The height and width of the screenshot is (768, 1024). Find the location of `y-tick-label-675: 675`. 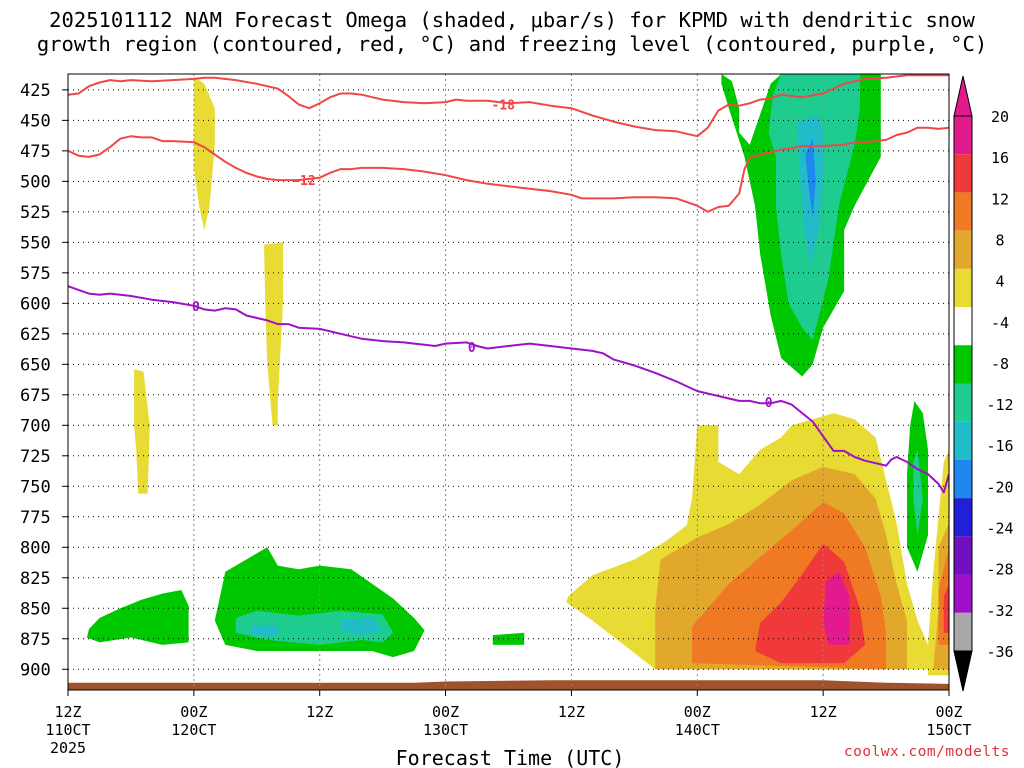

y-tick-label-675: 675 is located at coordinates (35, 396).